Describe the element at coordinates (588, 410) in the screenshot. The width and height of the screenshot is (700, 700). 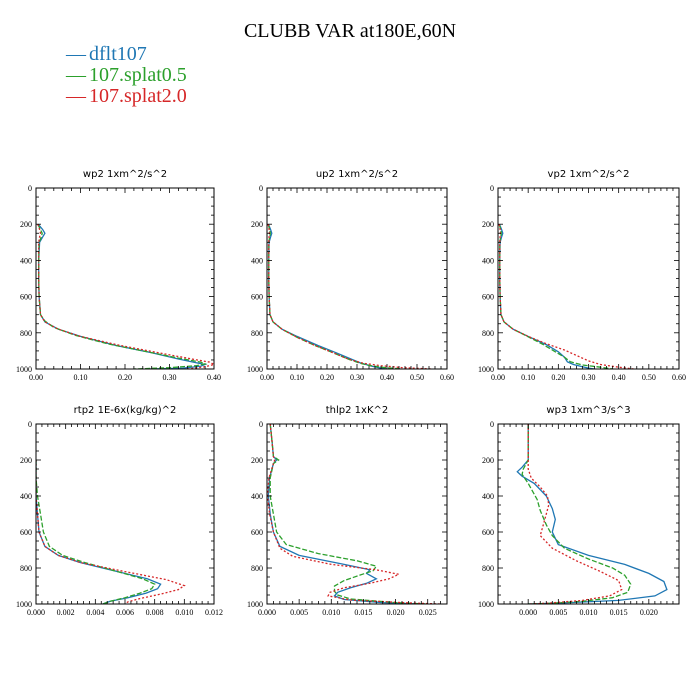
I see `panel-title: wp3 1xm^3/s^3` at that location.